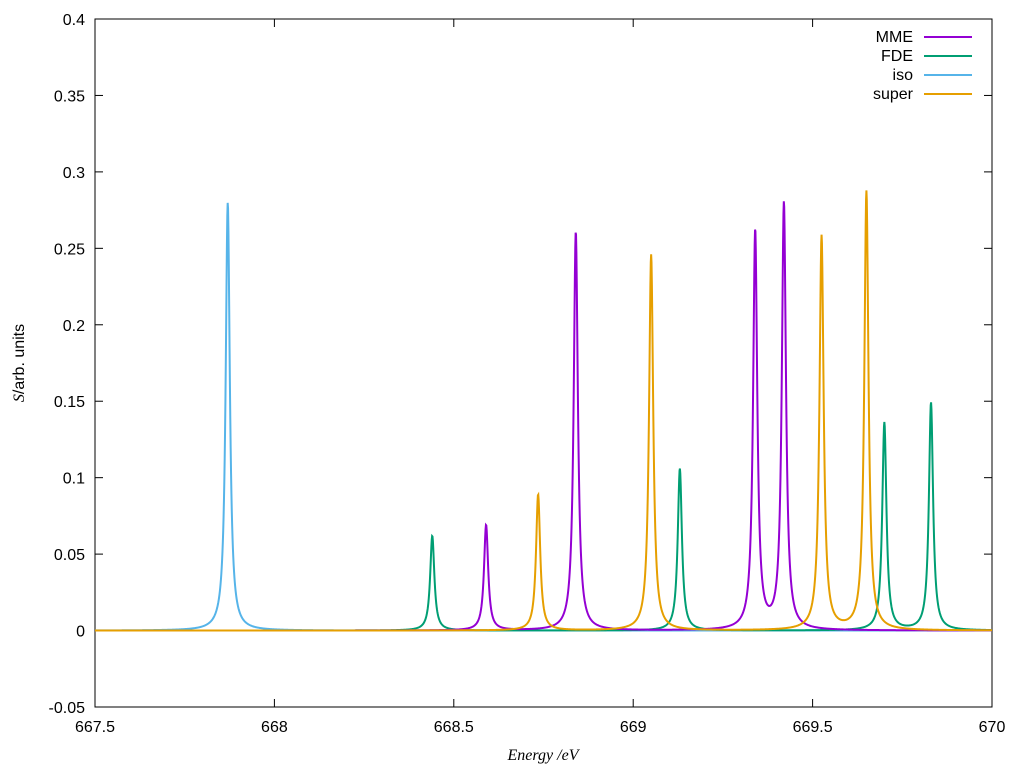  What do you see at coordinates (74, 20) in the screenshot?
I see `y-tick-label: 0.4` at bounding box center [74, 20].